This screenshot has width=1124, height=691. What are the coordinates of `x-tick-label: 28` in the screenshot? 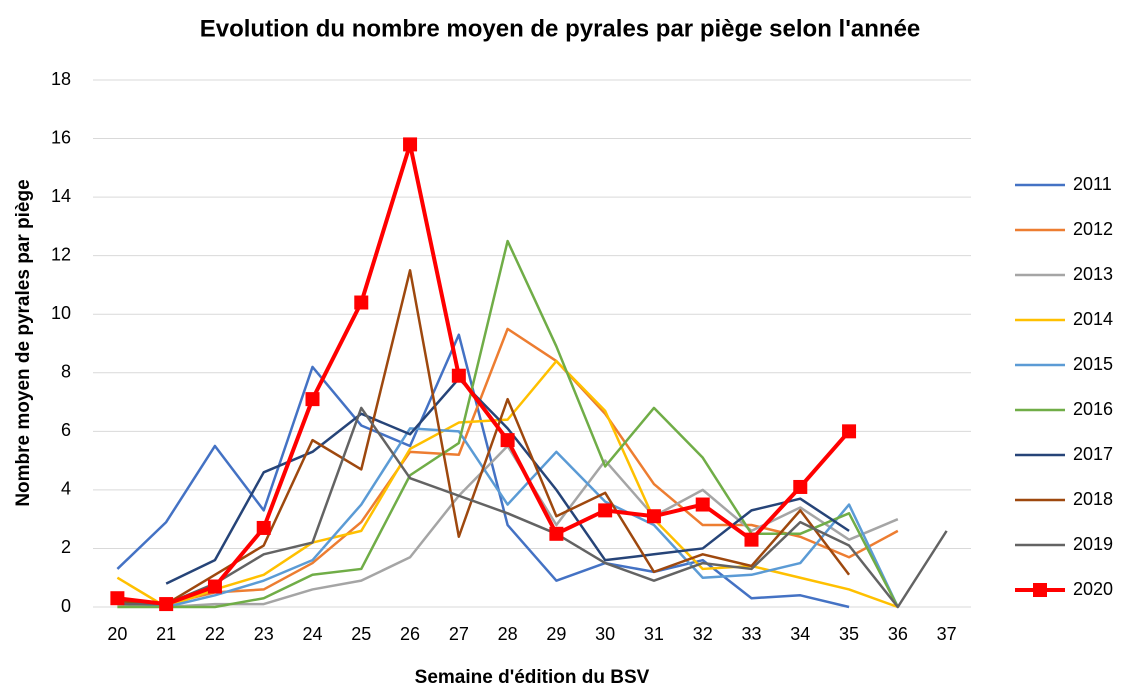 It's located at (508, 634).